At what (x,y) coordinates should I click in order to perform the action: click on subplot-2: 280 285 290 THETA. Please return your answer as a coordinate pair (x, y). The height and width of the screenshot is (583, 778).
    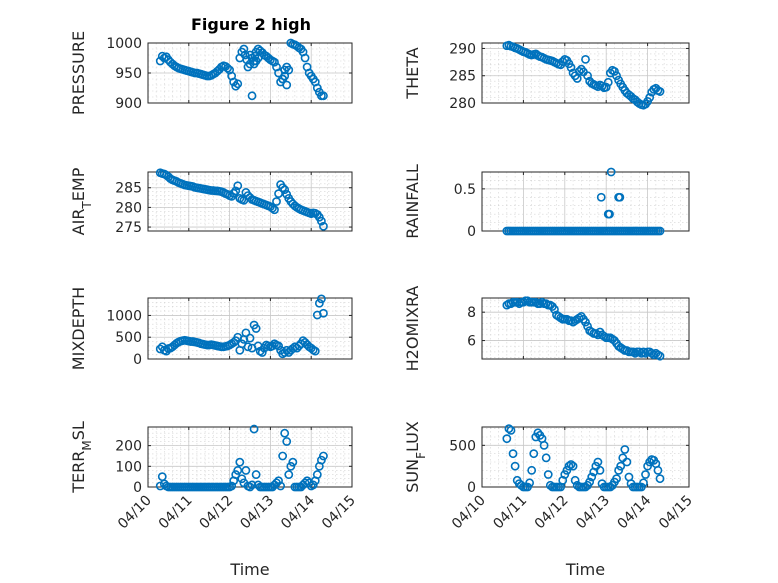
    Looking at the image, I should click on (546, 76).